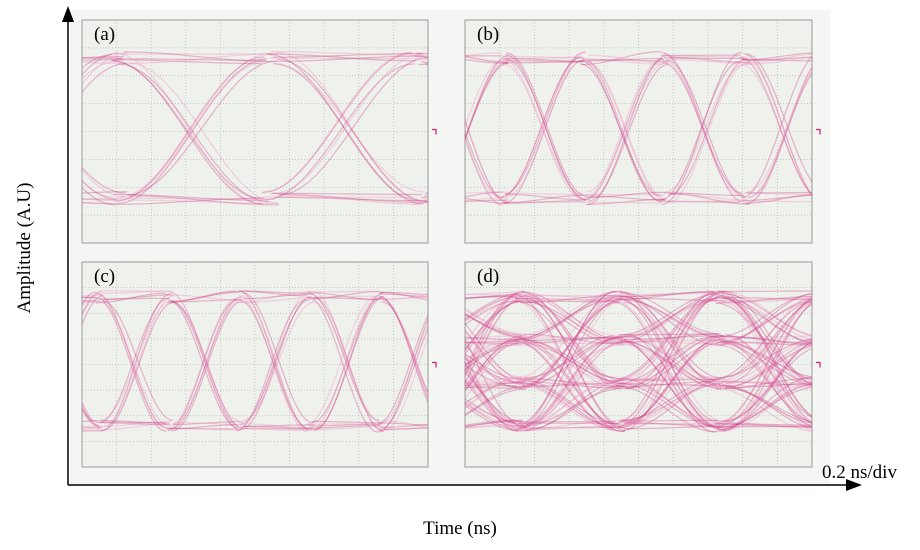 The width and height of the screenshot is (920, 550). I want to click on scale-label: 0.2 ns/div, so click(859, 472).